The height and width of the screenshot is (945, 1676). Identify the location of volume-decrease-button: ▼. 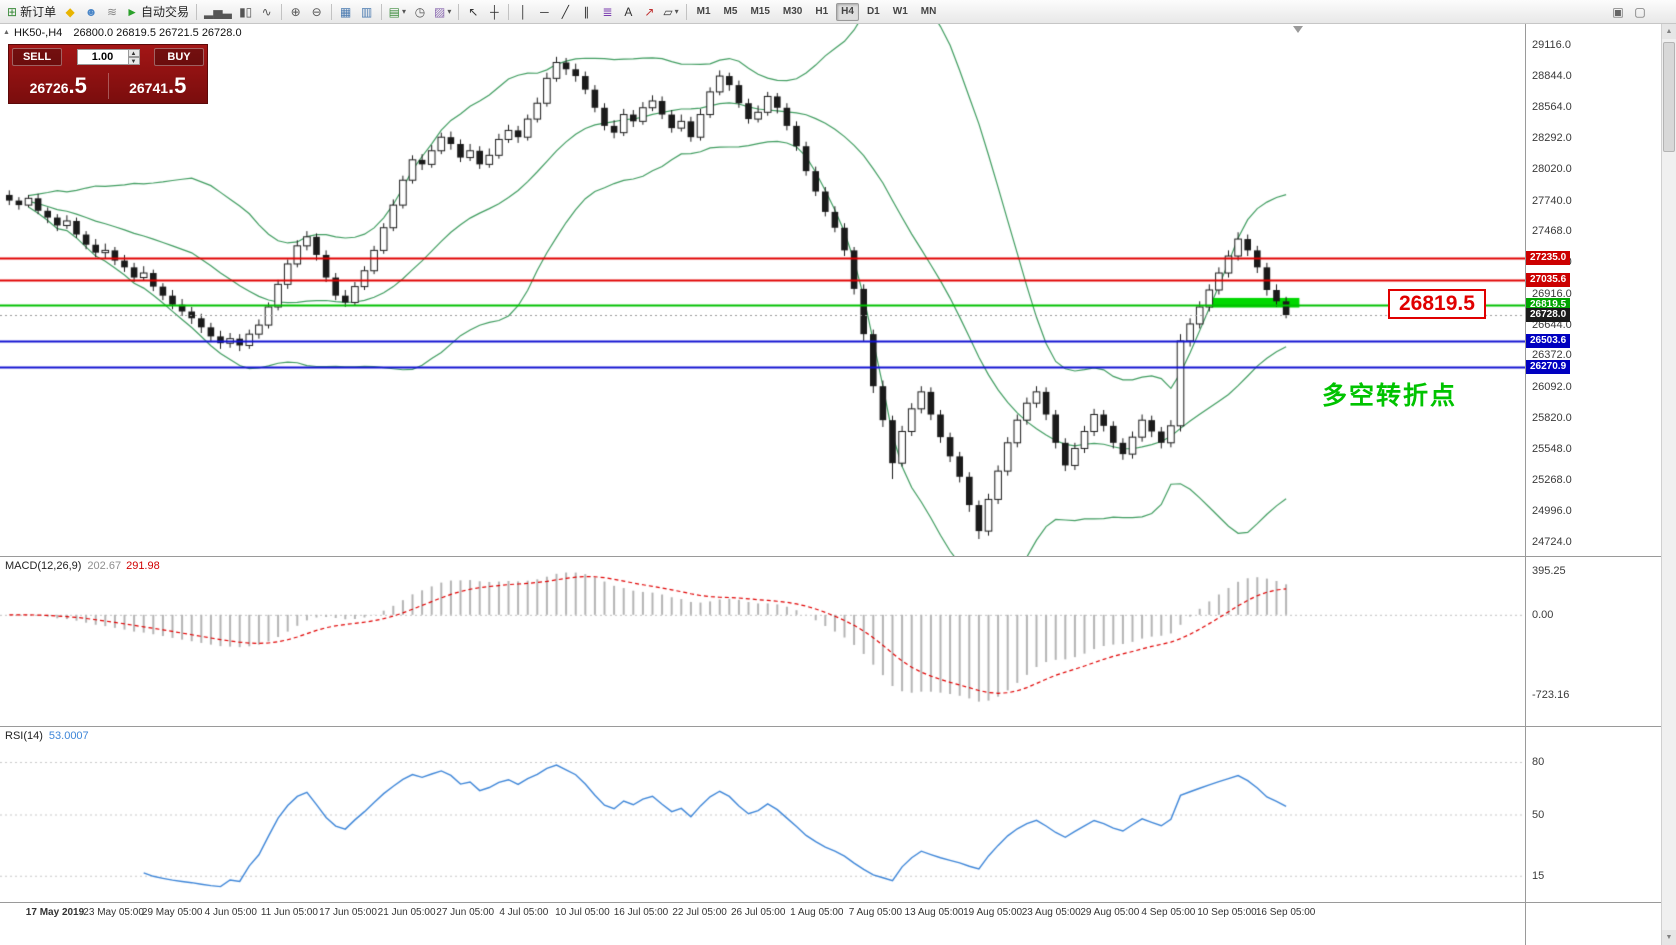
(134, 61).